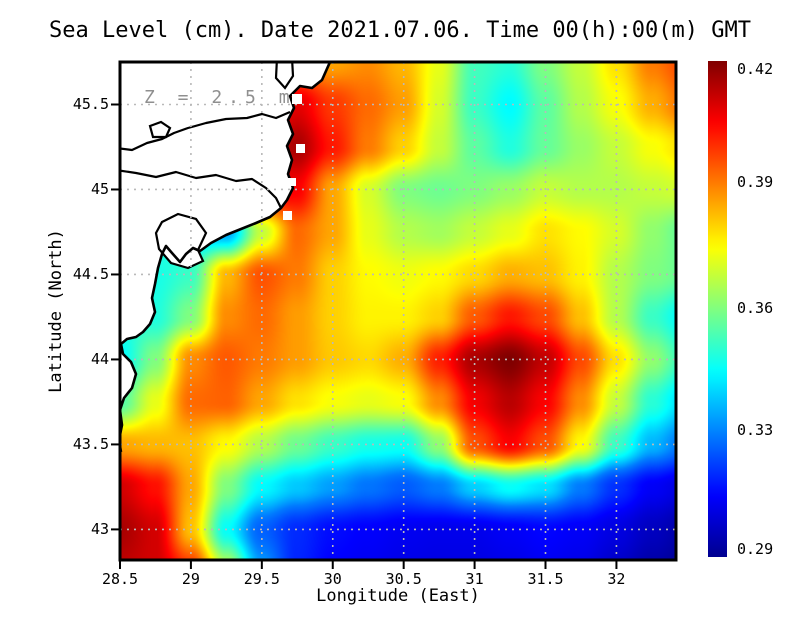 The image size is (800, 618). What do you see at coordinates (261, 579) in the screenshot?
I see `x-tick-label: 29.5` at bounding box center [261, 579].